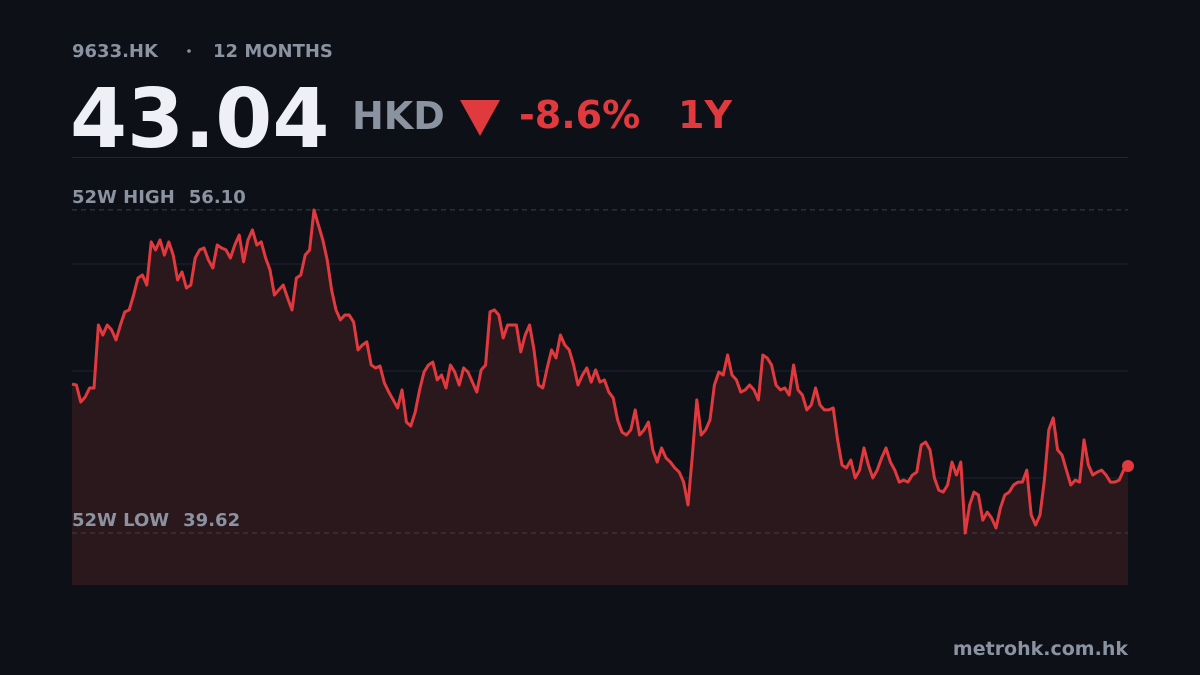  Describe the element at coordinates (1128, 465) in the screenshot. I see `last-point` at that location.